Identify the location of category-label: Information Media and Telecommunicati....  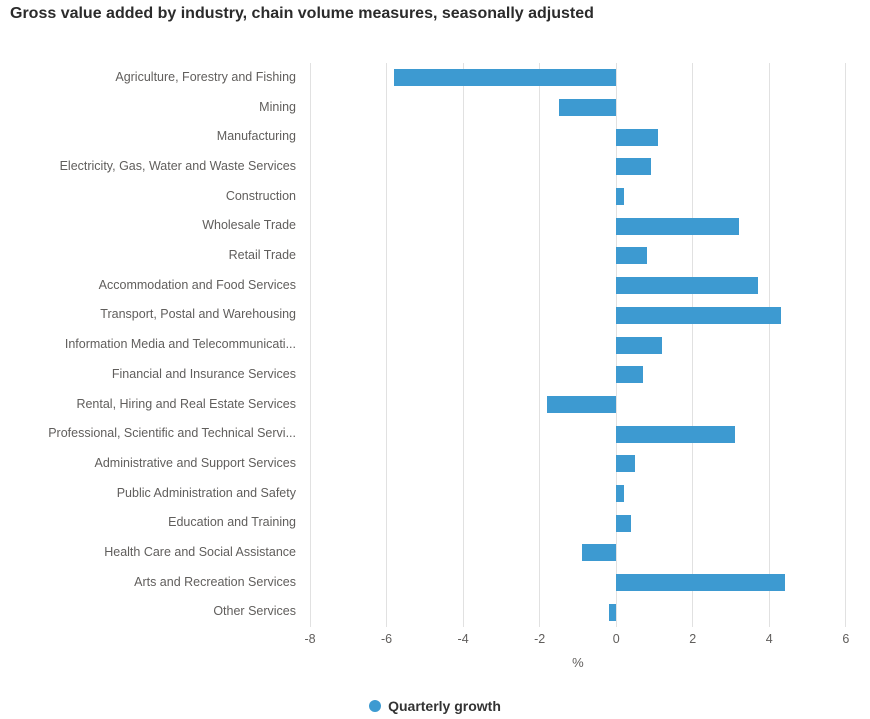
(180, 344).